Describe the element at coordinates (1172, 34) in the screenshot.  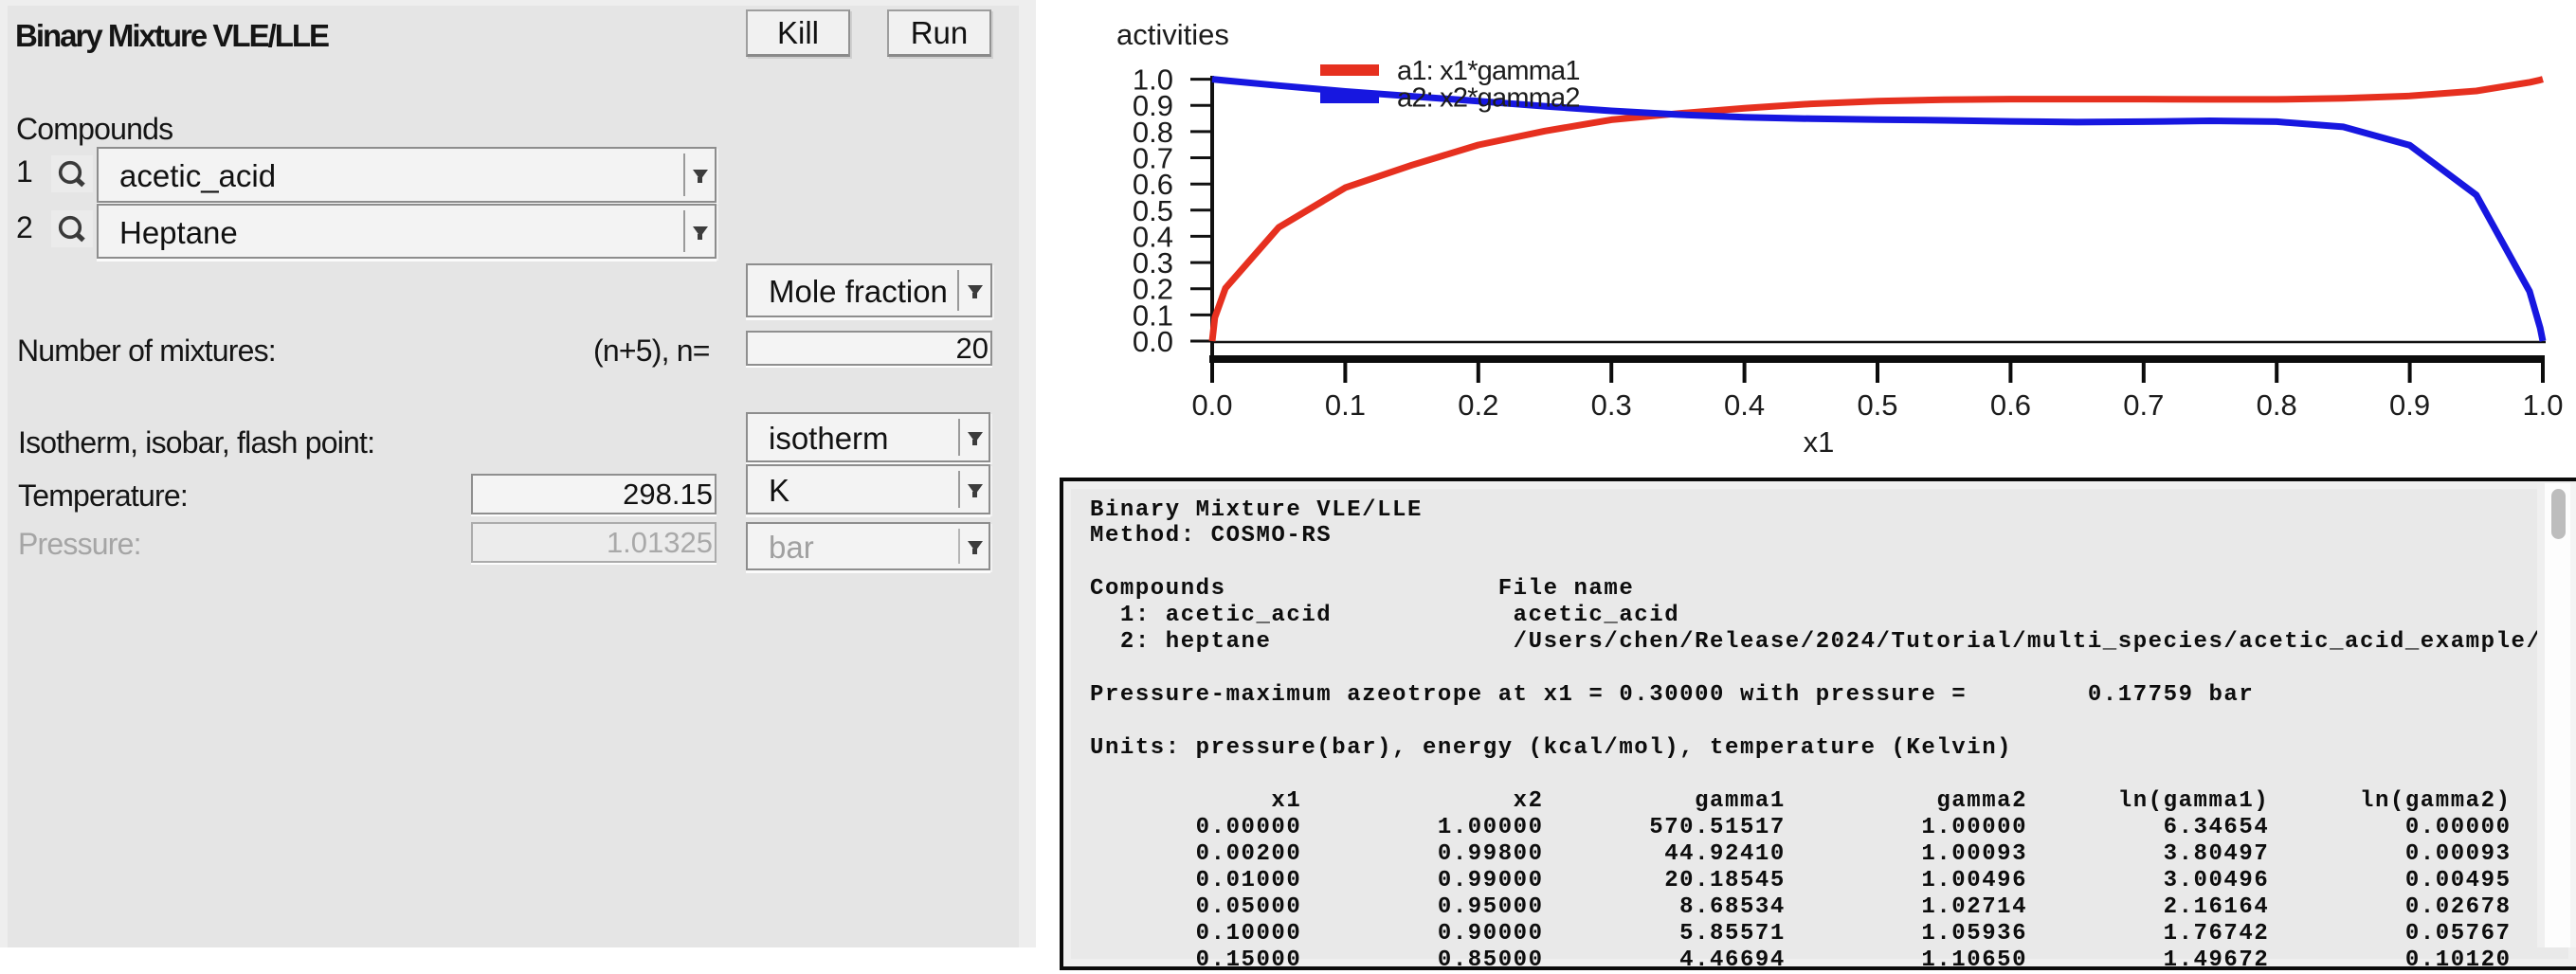
I see `svg-text: activities` at that location.